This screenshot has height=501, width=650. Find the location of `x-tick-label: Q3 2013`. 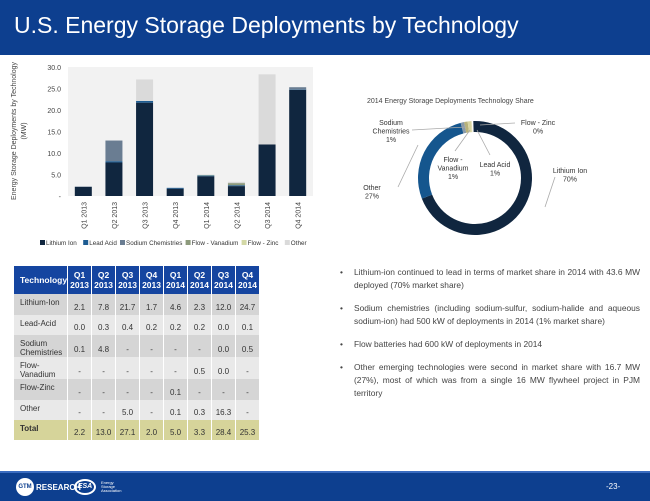

x-tick-label: Q3 2013 is located at coordinates (146, 215).